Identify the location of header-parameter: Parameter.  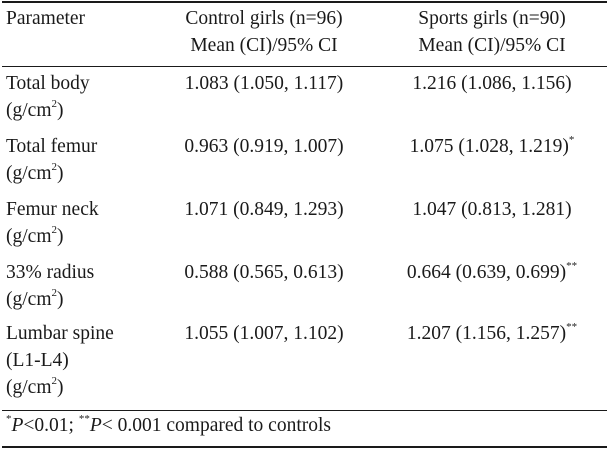
(45, 18).